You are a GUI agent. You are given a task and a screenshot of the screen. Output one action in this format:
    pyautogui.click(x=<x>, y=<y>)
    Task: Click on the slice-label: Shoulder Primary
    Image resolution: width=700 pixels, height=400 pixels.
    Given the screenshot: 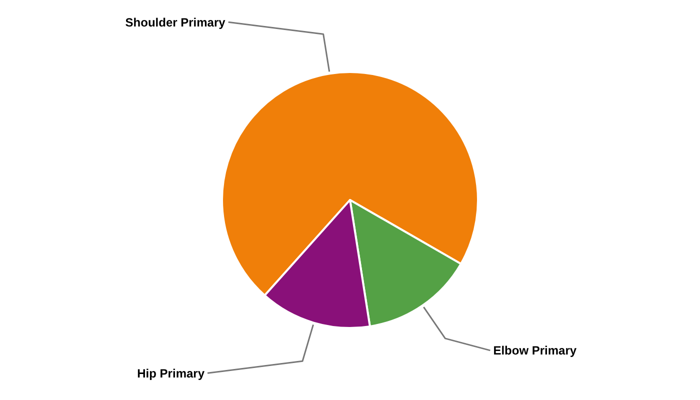 What is the action you would take?
    pyautogui.click(x=175, y=22)
    